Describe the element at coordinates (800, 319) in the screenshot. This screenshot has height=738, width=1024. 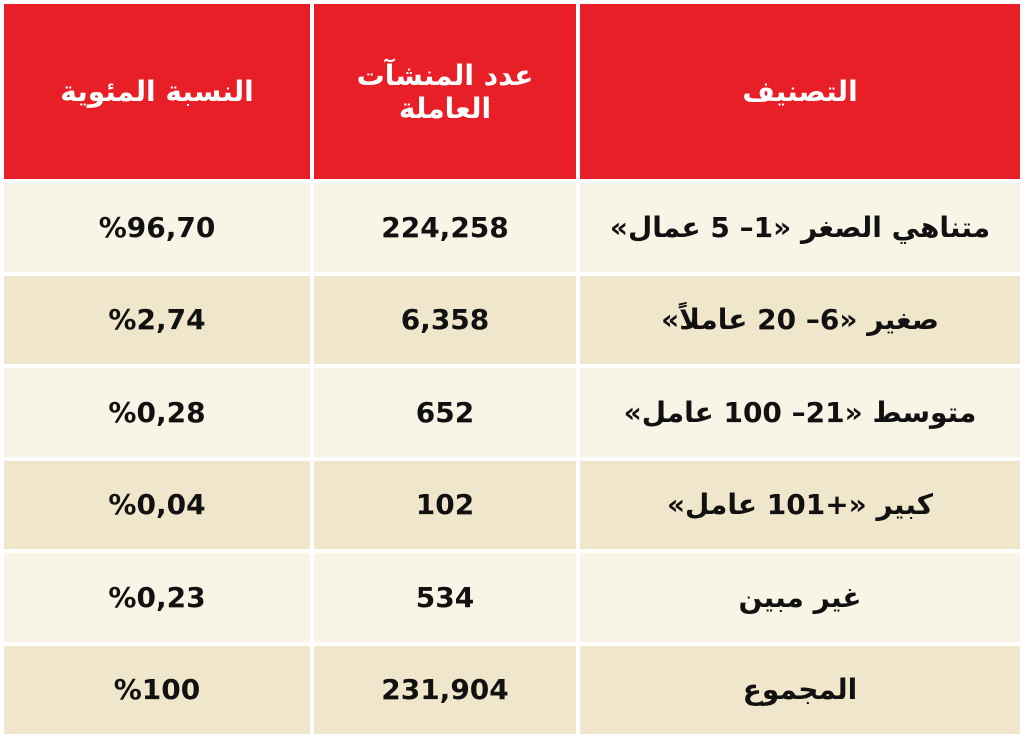
I see `category-cell: صغير «6– 20 عاملاً»` at that location.